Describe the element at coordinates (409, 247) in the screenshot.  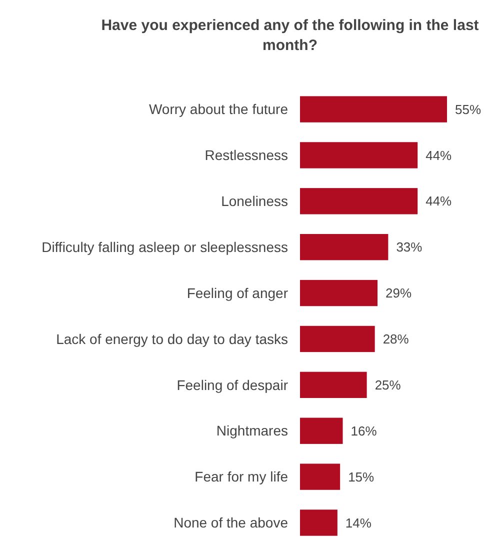
I see `data-label: 33%` at that location.